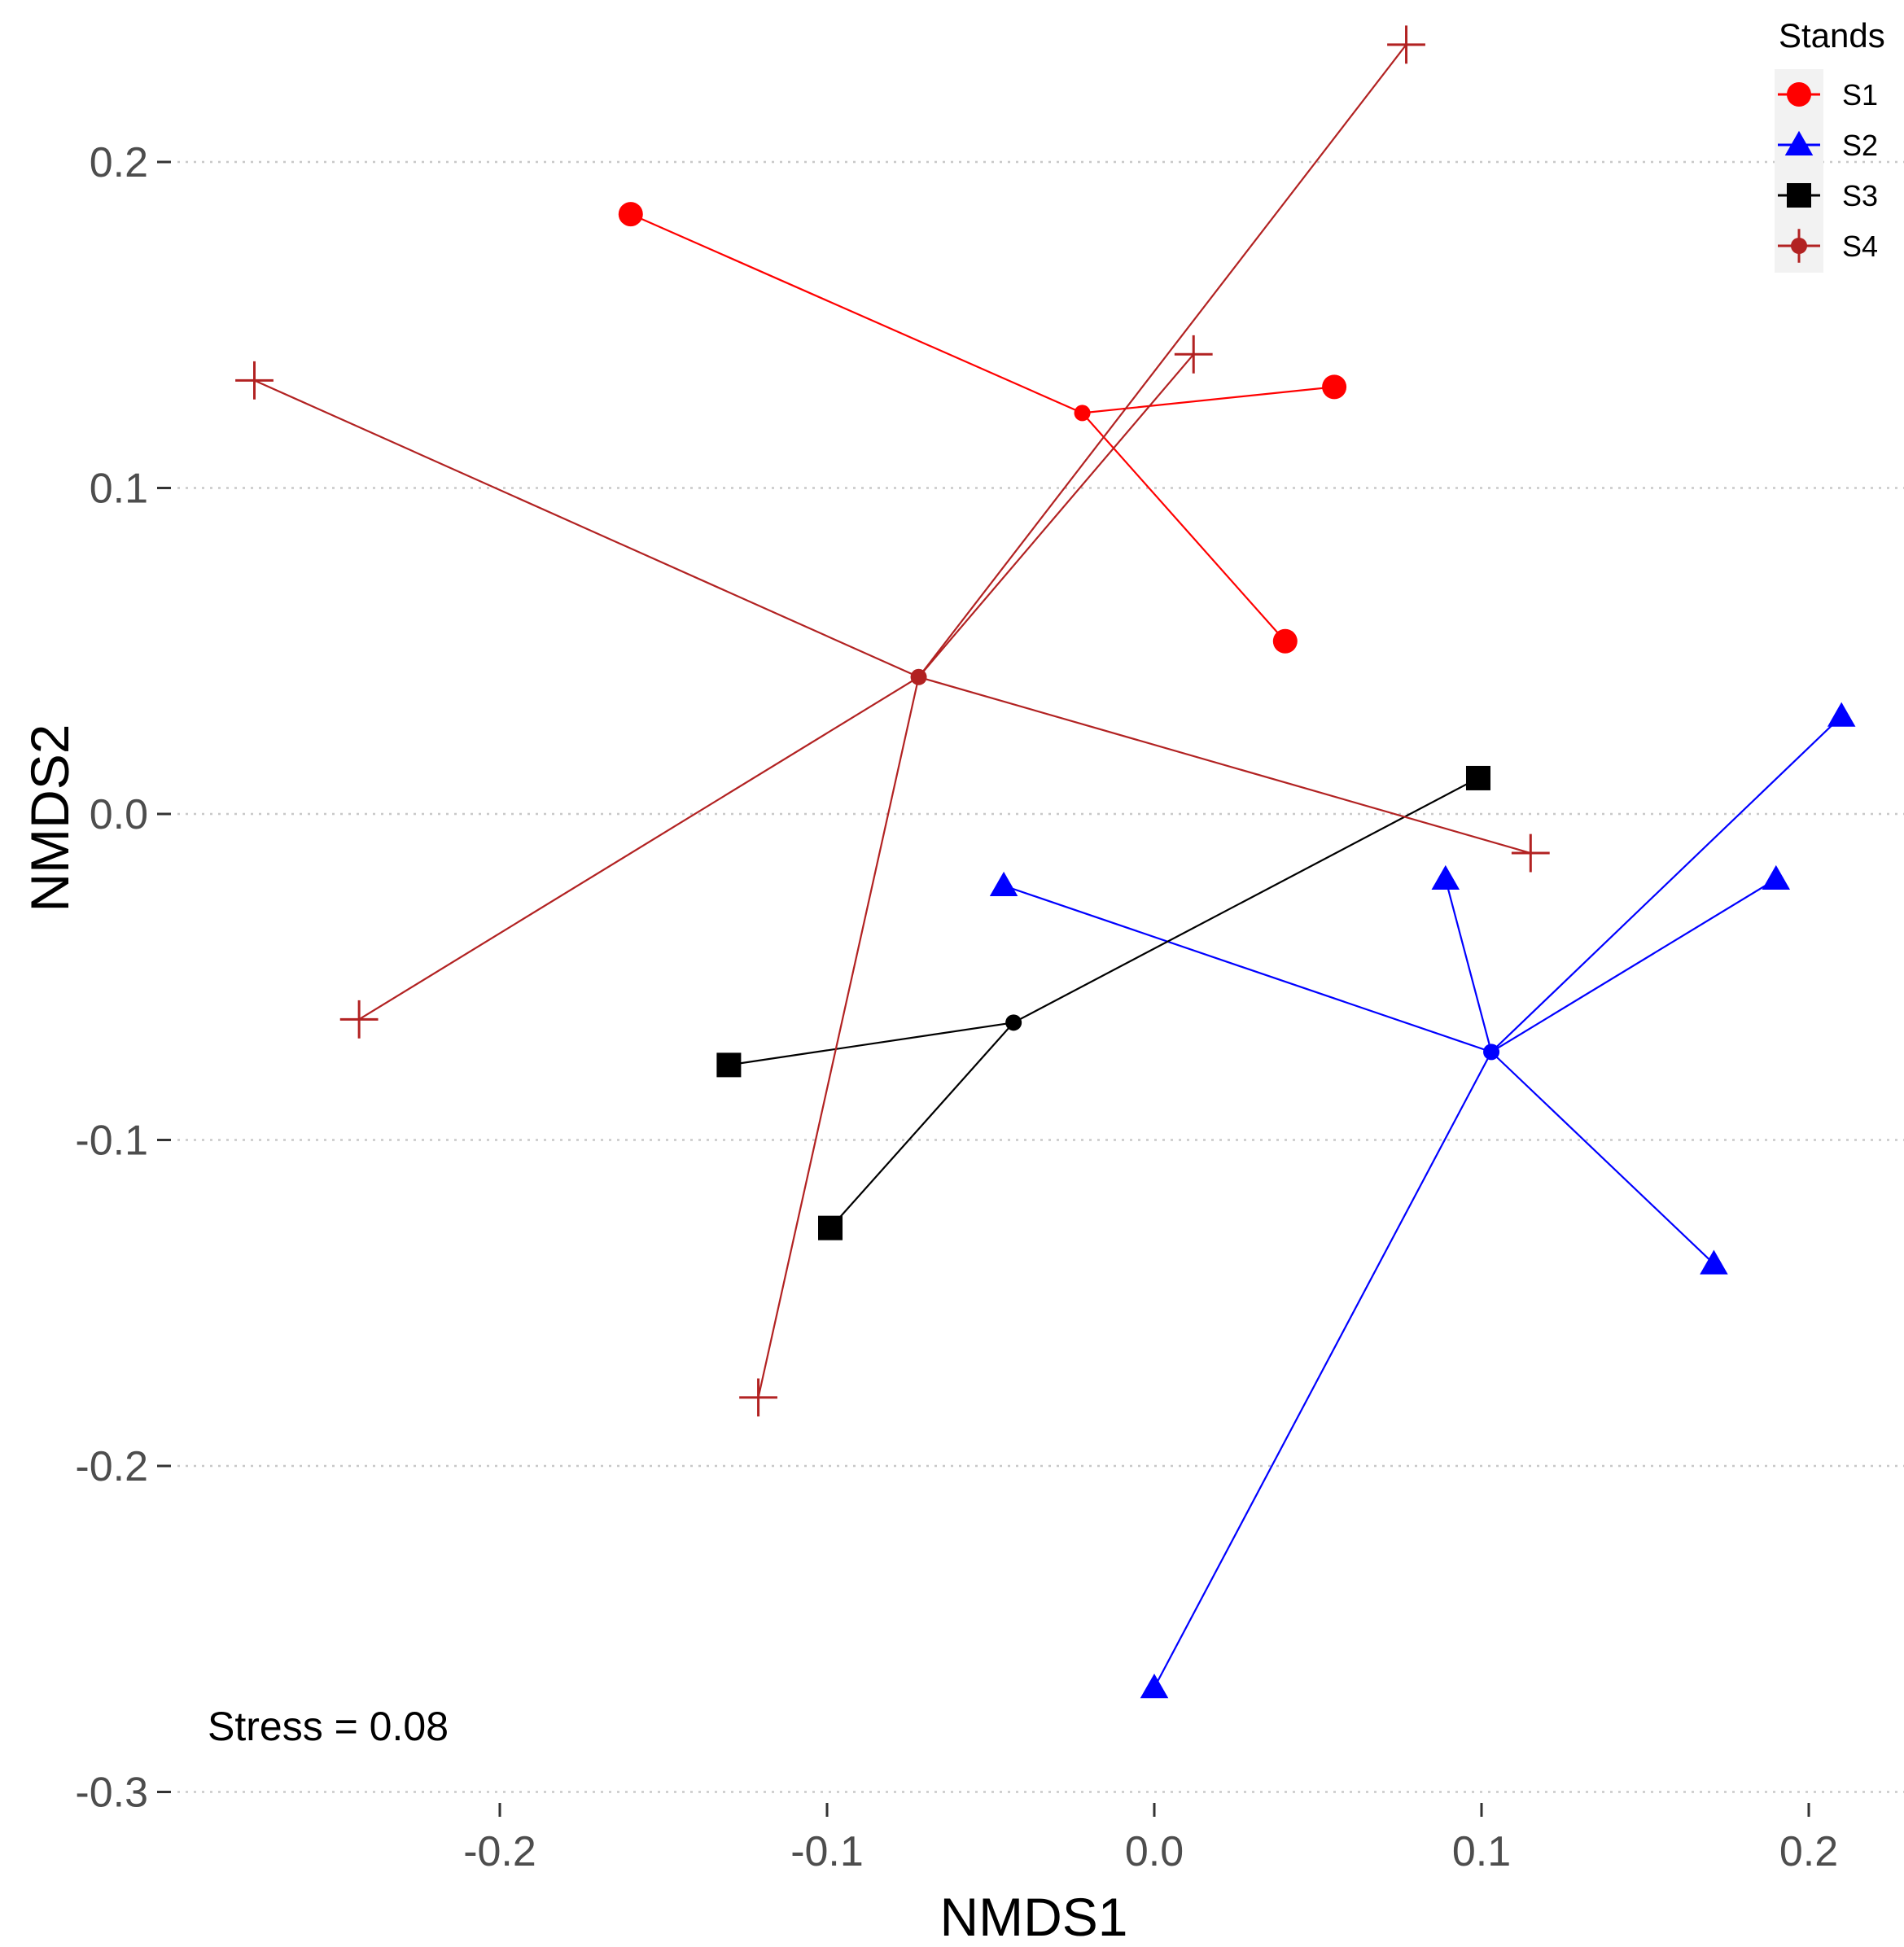 The image size is (1904, 1947). Describe the element at coordinates (1828, 246) in the screenshot. I see `legend-item-s4: S4` at that location.